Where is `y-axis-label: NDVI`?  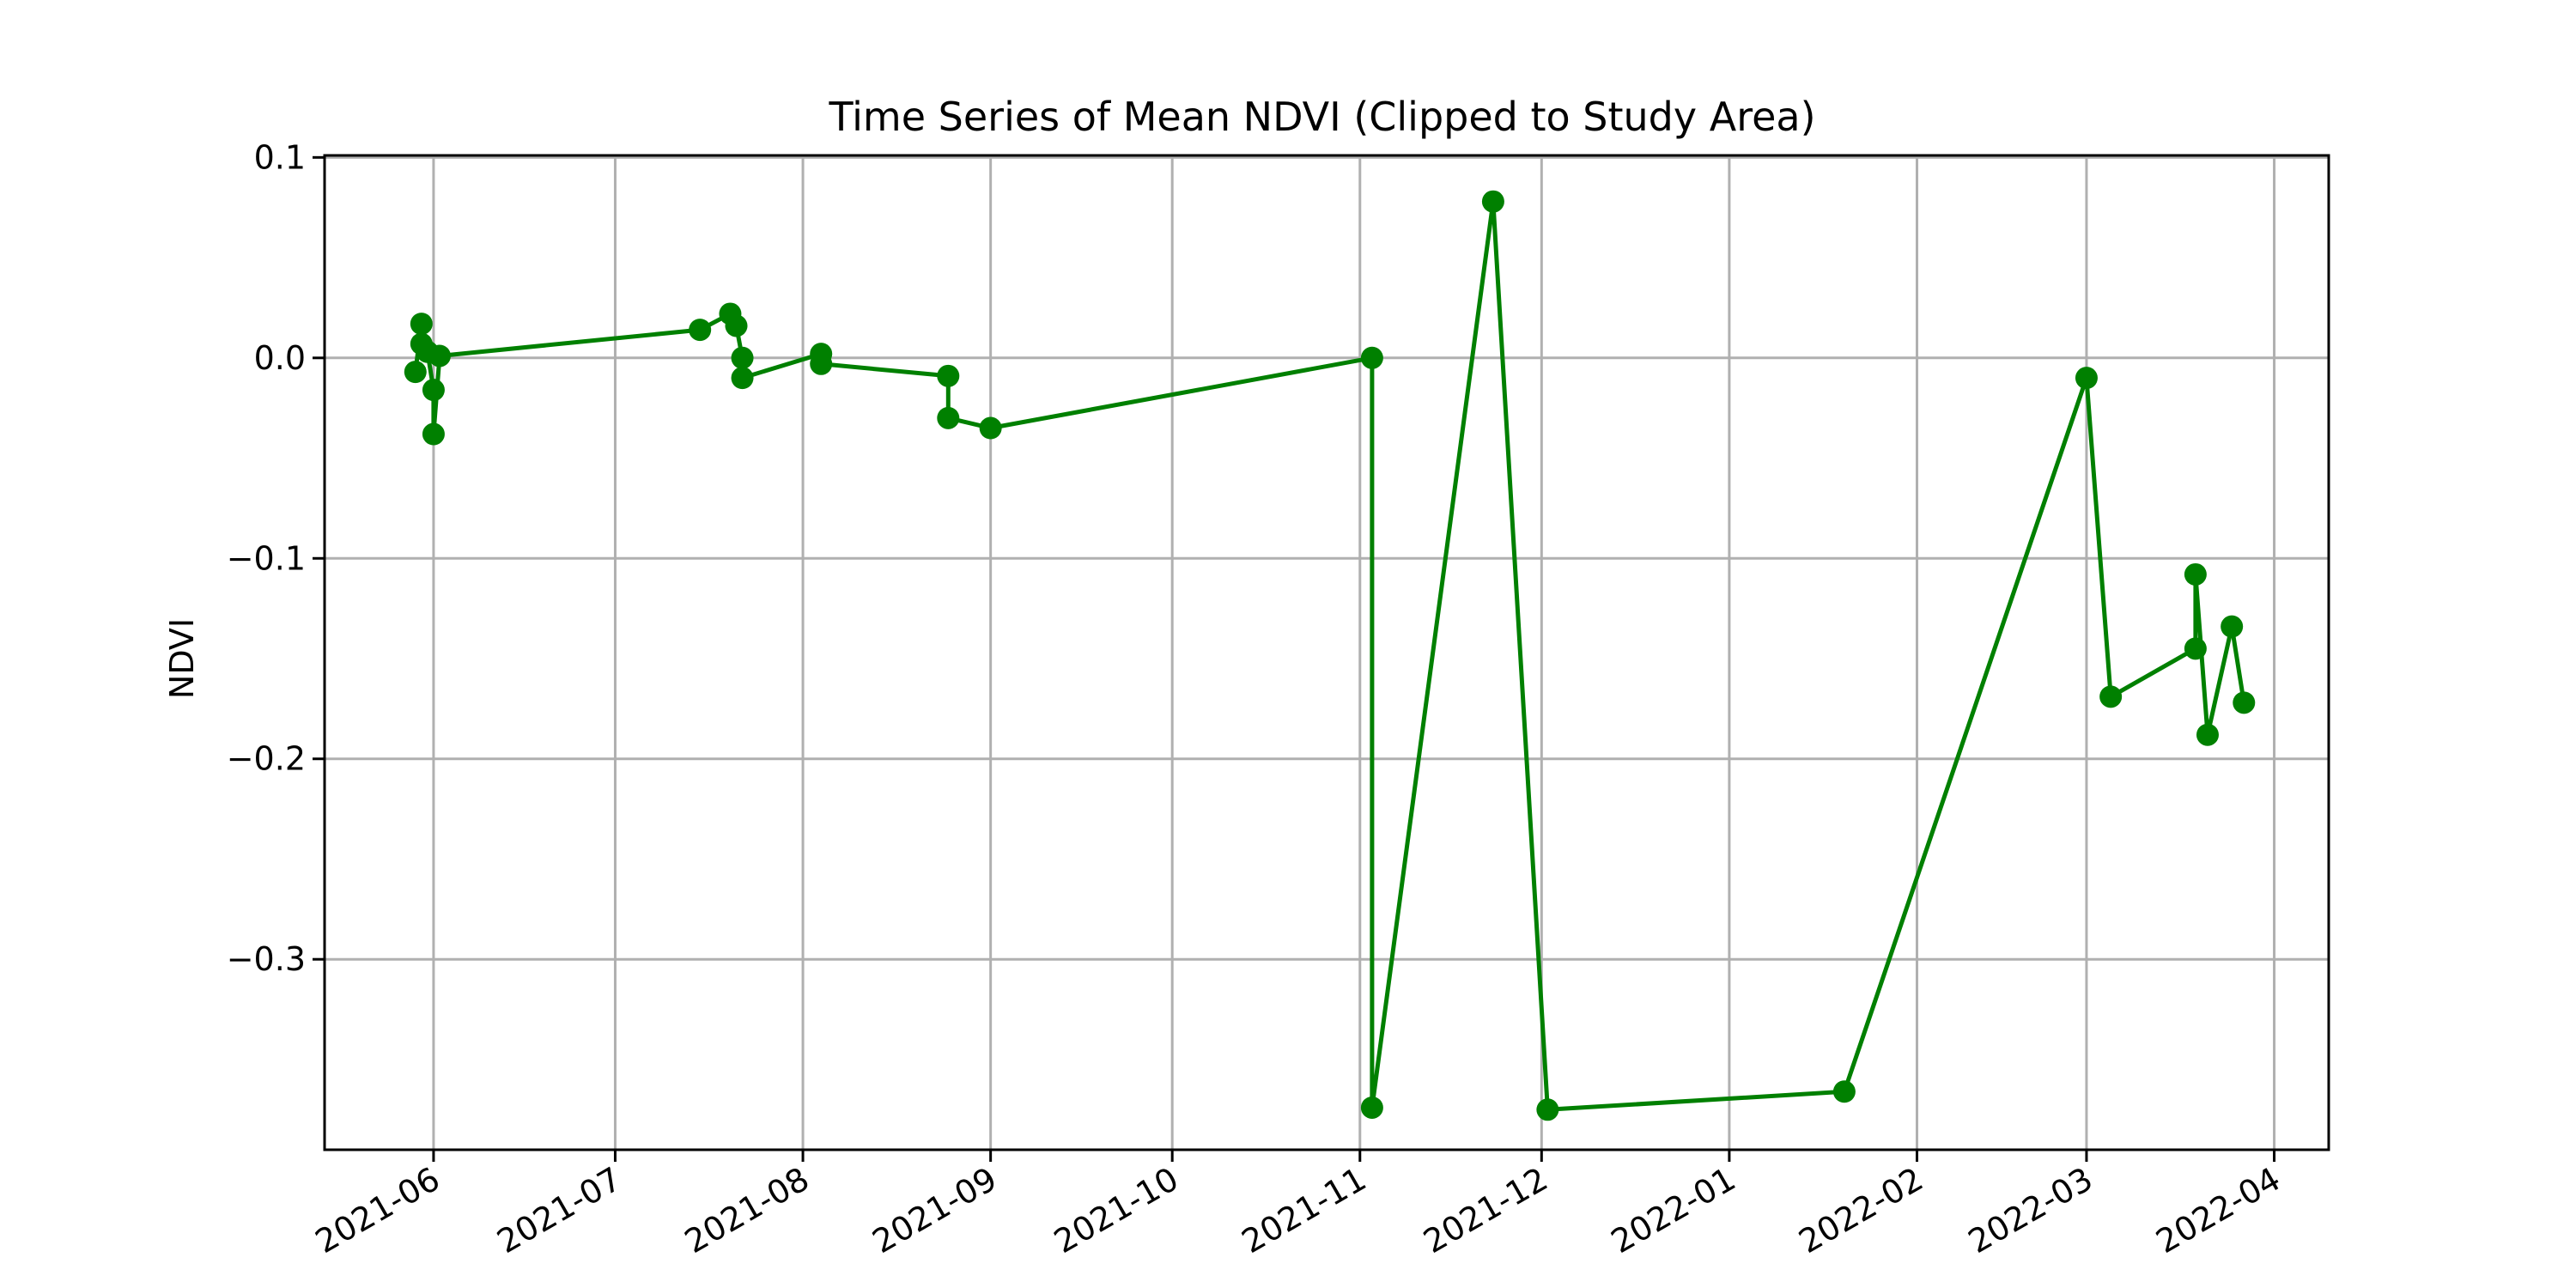 y-axis-label: NDVI is located at coordinates (182, 658).